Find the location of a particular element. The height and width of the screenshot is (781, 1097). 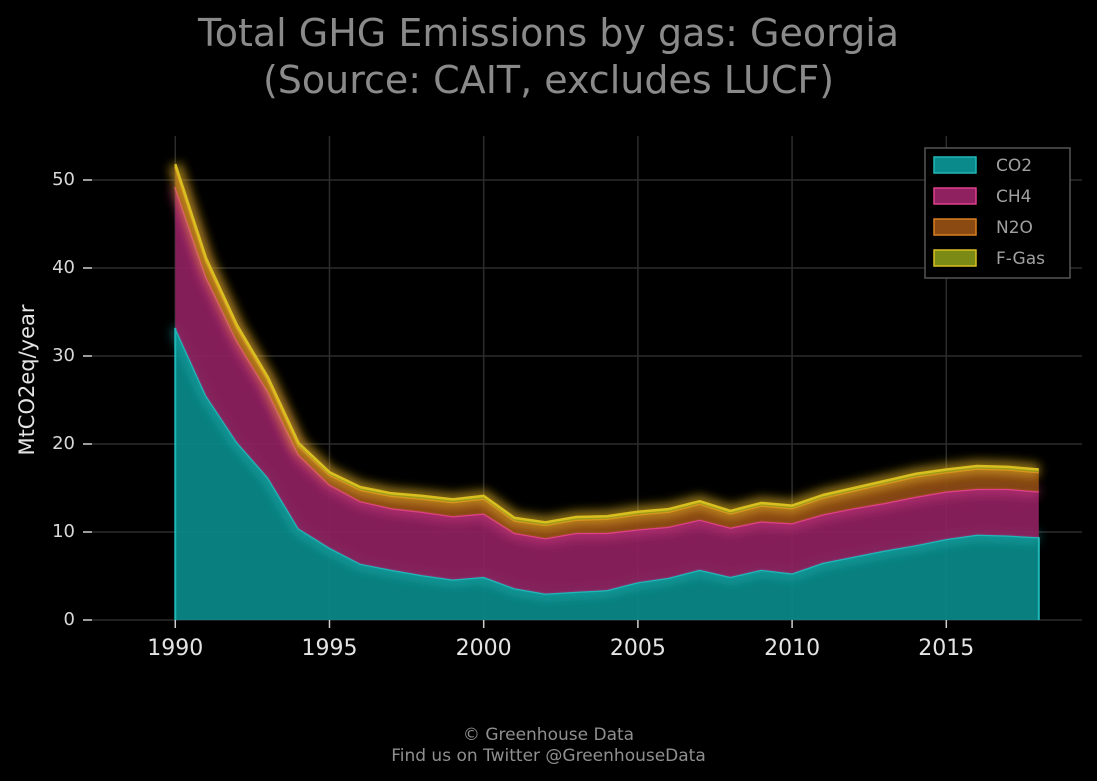

x-tick-label: 1990 is located at coordinates (175, 648).